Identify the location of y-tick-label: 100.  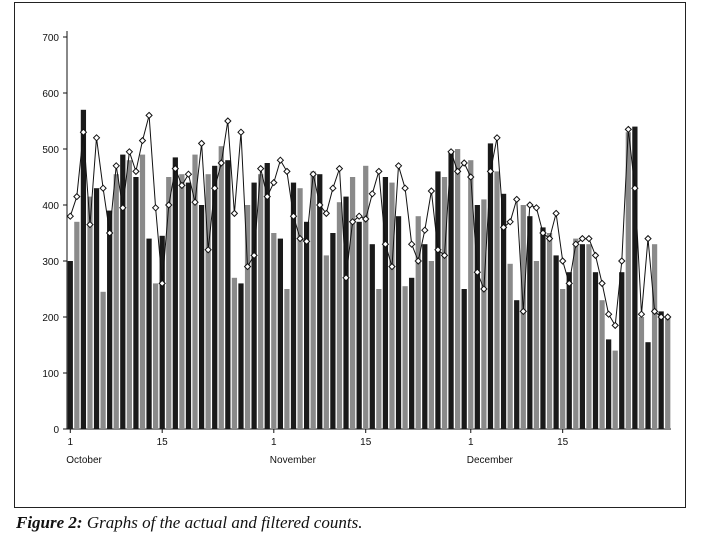
(50, 374).